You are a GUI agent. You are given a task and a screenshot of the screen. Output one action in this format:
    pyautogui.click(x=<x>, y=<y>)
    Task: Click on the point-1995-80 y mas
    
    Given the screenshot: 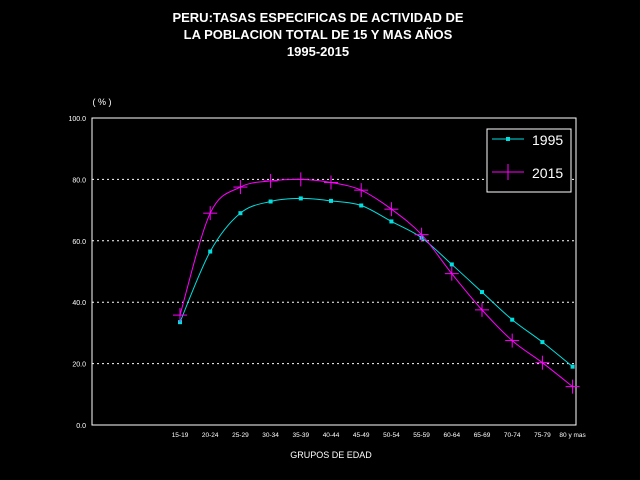 What is the action you would take?
    pyautogui.click(x=572, y=366)
    